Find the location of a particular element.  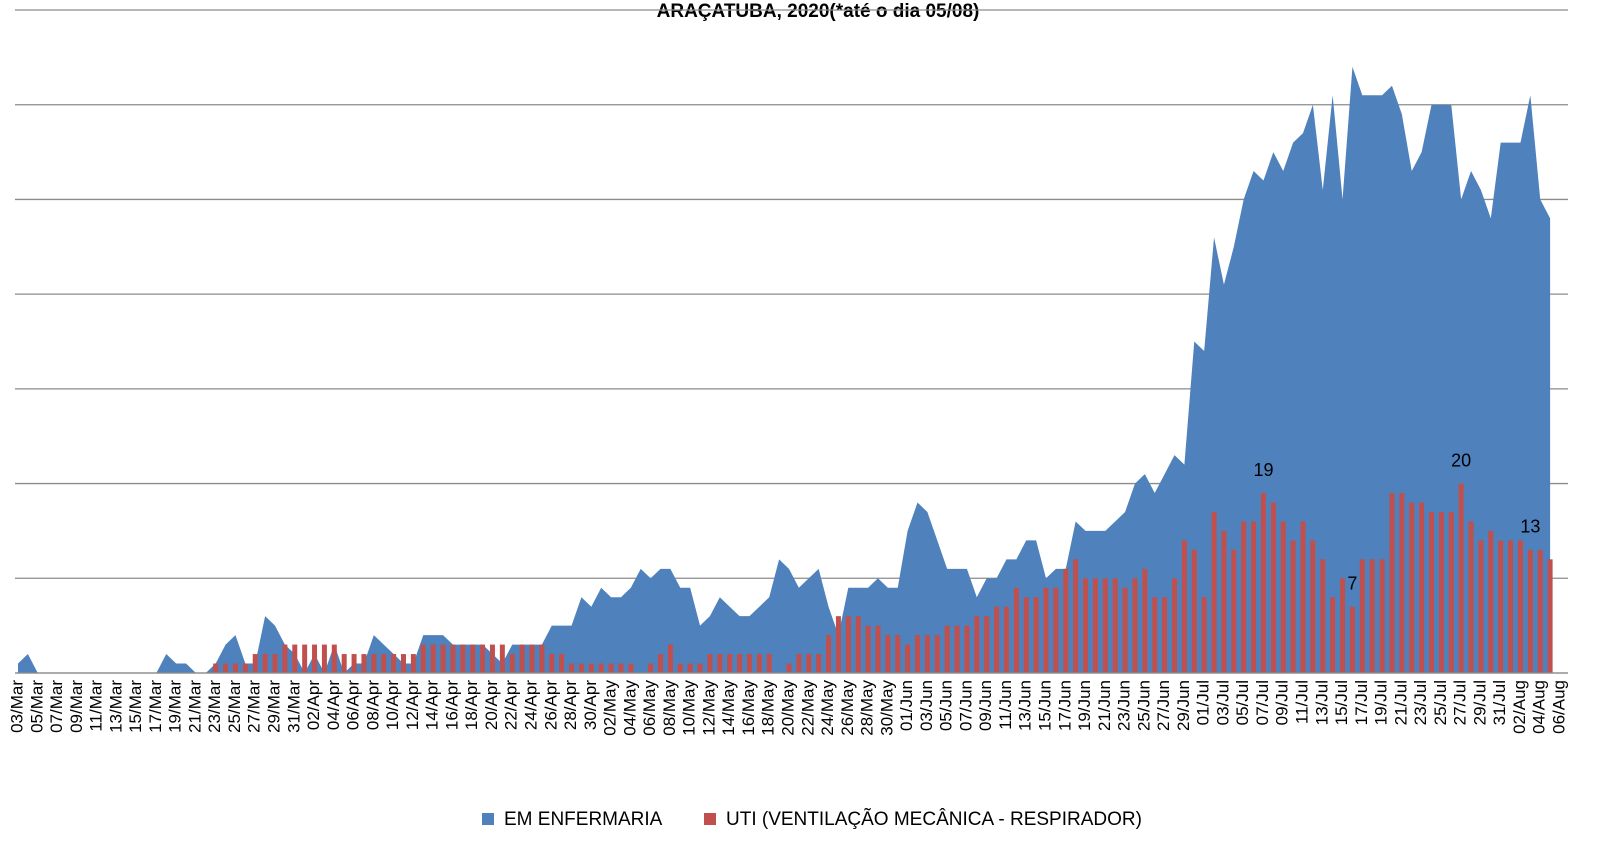

x-tick-label: 28/May is located at coordinates (867, 708).